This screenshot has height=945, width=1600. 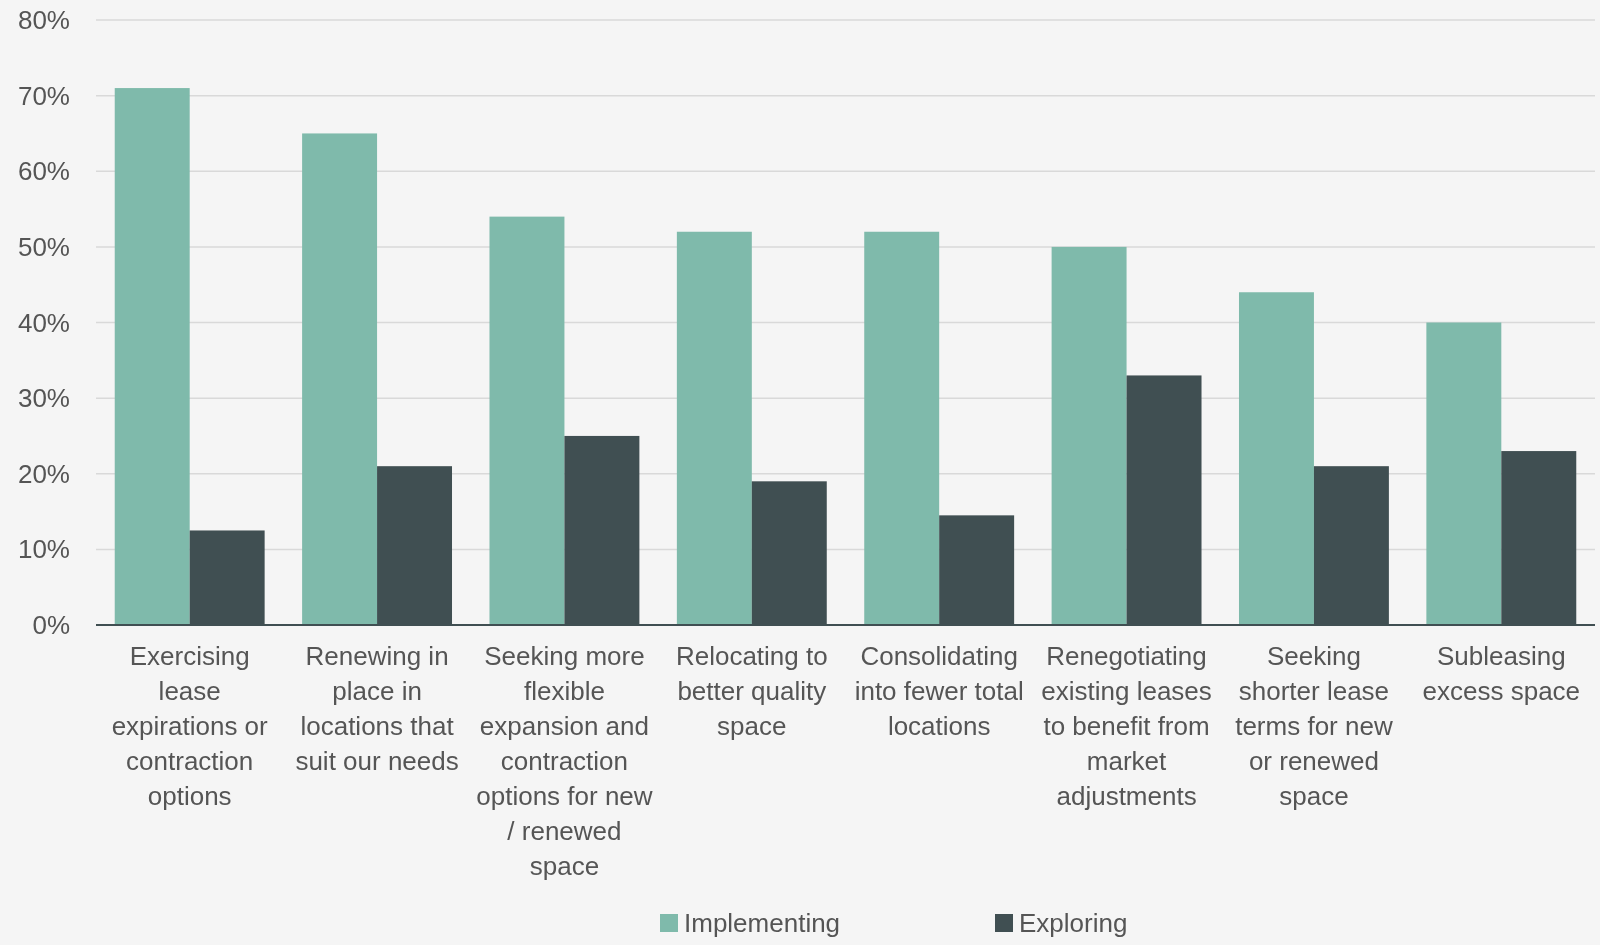 I want to click on y-tick-label: 50%, so click(x=43, y=246).